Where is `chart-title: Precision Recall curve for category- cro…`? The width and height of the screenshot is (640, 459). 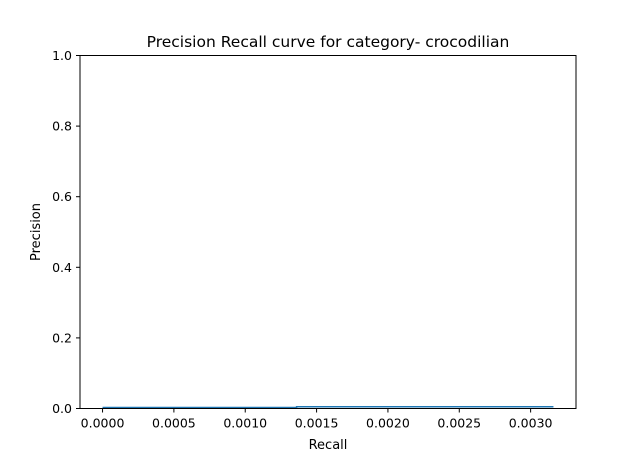
chart-title: Precision Recall curve for category- cro… is located at coordinates (328, 42).